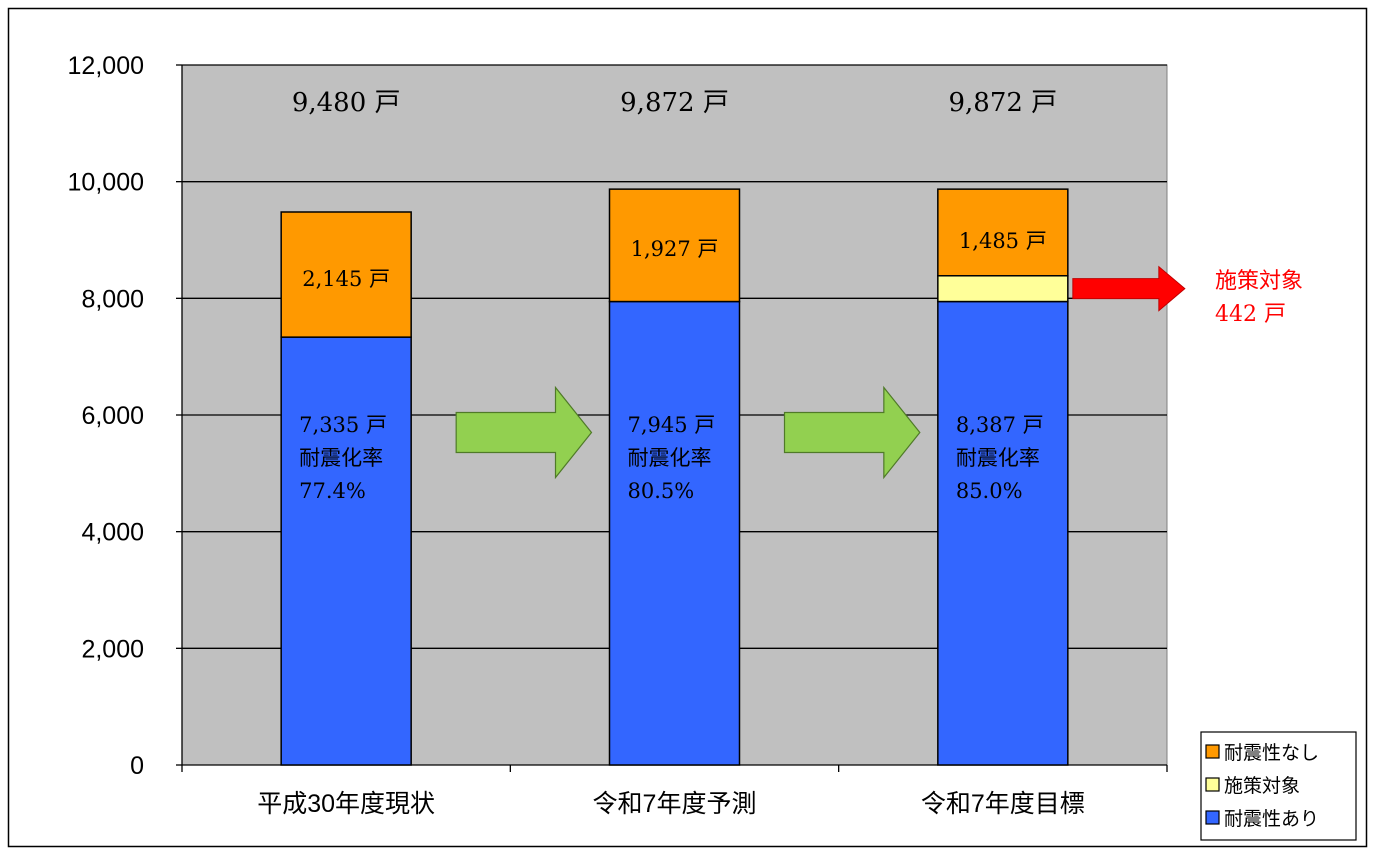 The height and width of the screenshot is (859, 1375). I want to click on arrows, so click(688, 432).